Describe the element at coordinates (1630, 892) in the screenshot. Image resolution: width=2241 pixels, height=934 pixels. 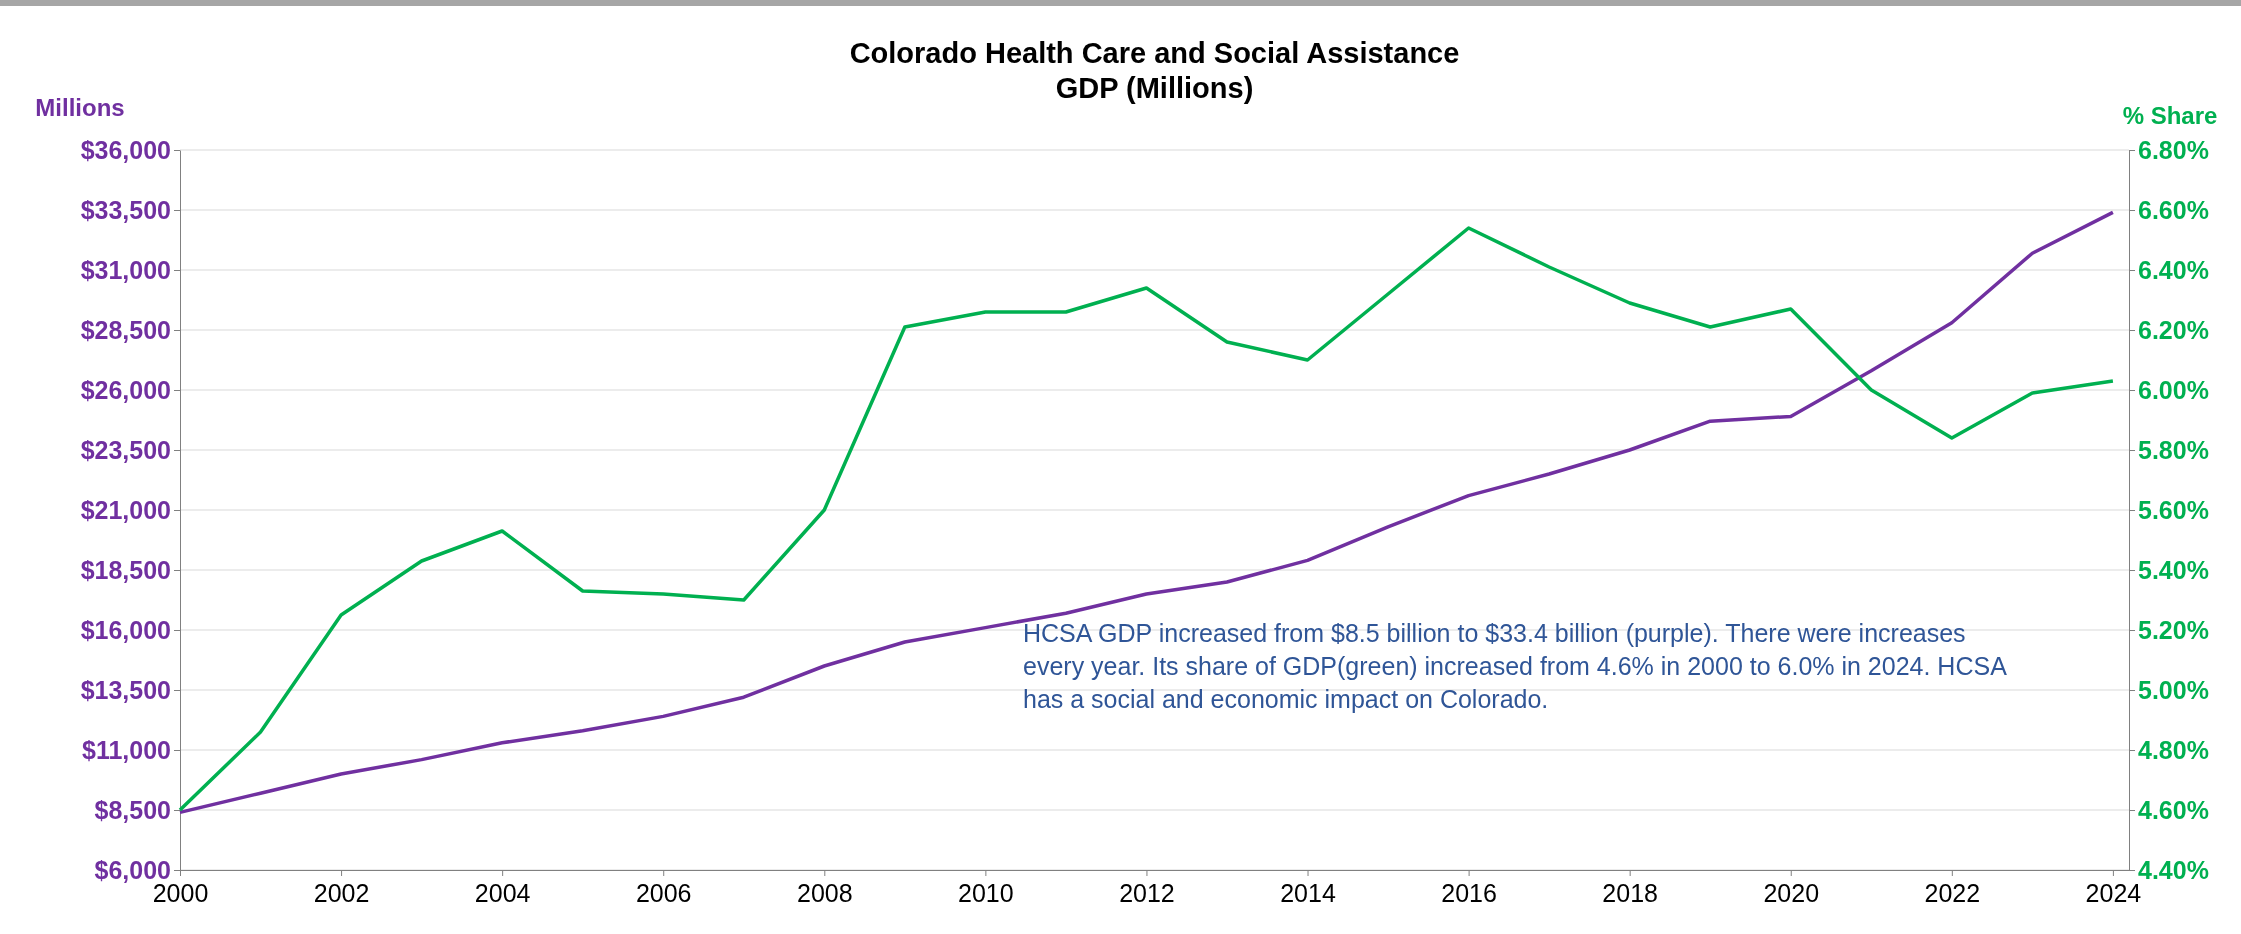
I see `x-tick-label: 2018` at that location.